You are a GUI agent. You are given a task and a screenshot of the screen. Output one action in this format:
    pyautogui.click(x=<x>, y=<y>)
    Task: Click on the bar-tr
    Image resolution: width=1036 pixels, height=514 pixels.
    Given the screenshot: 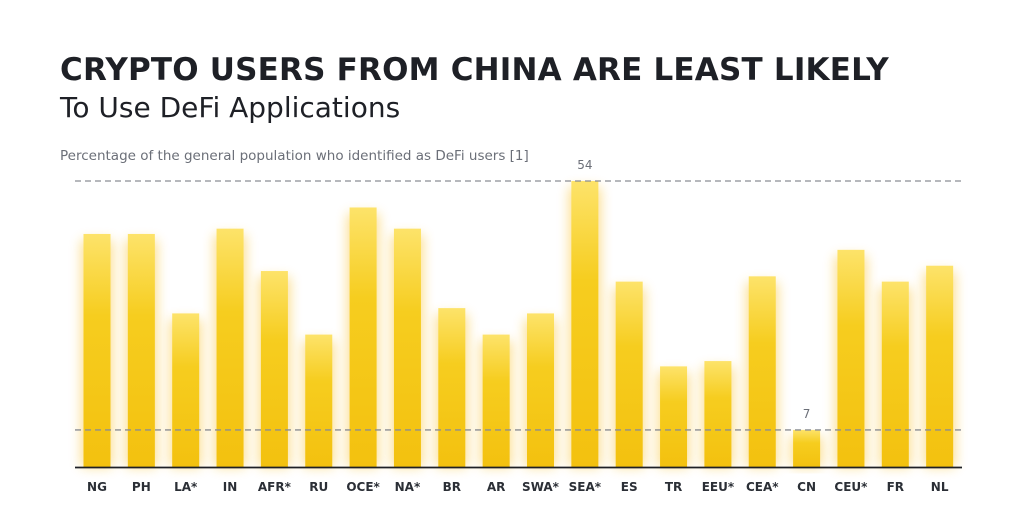 What is the action you would take?
    pyautogui.click(x=674, y=416)
    